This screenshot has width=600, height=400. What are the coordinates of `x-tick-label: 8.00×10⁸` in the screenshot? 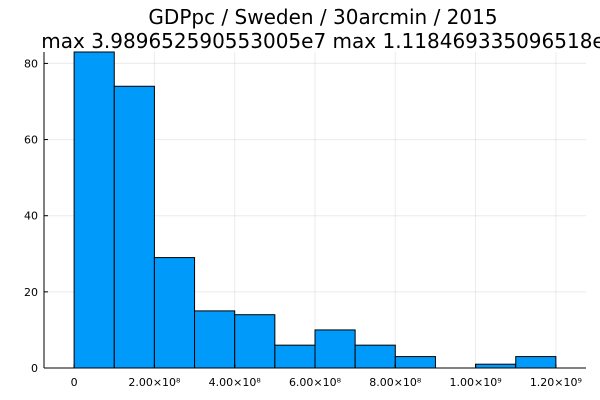 It's located at (395, 382).